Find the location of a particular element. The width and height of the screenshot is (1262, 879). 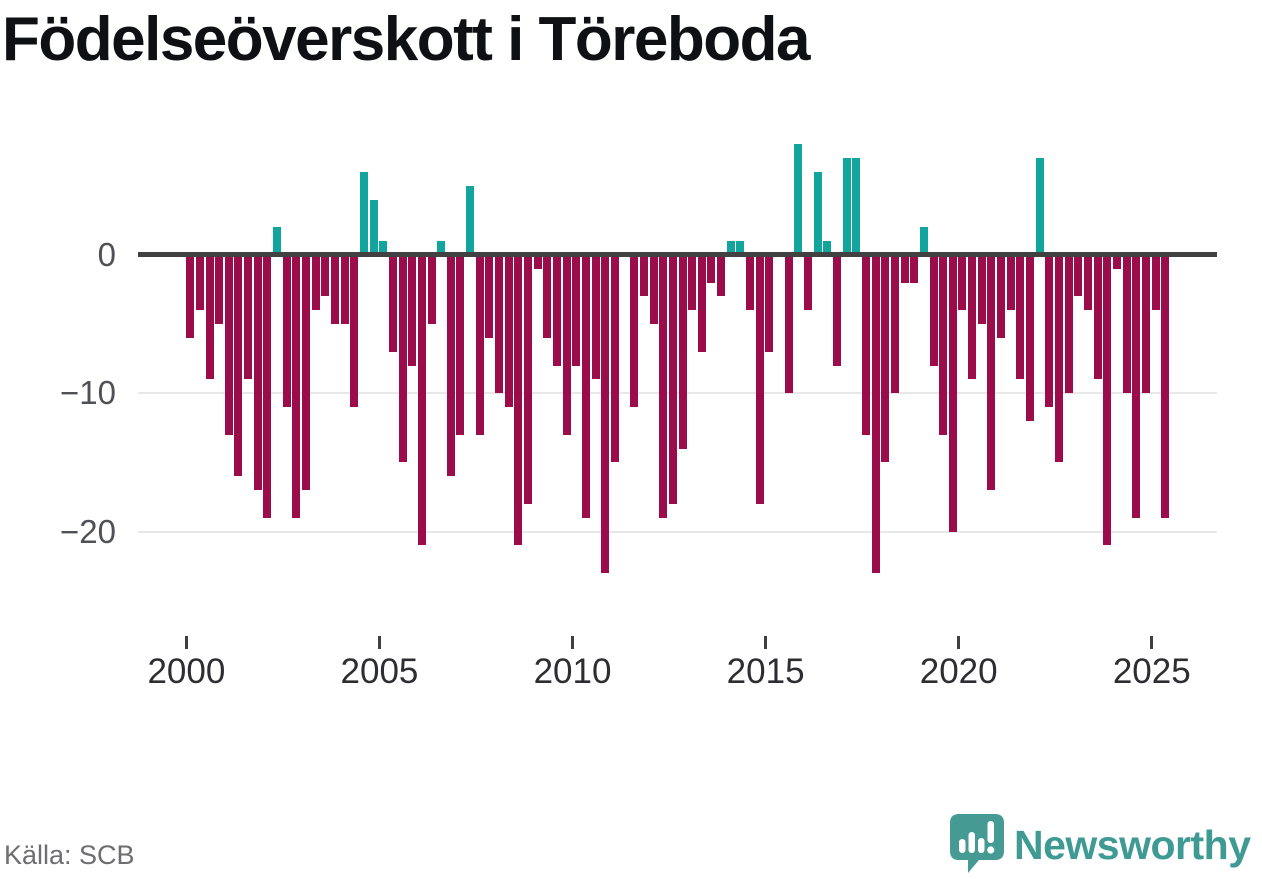

x-axis-tick-label: 2020 is located at coordinates (958, 671).